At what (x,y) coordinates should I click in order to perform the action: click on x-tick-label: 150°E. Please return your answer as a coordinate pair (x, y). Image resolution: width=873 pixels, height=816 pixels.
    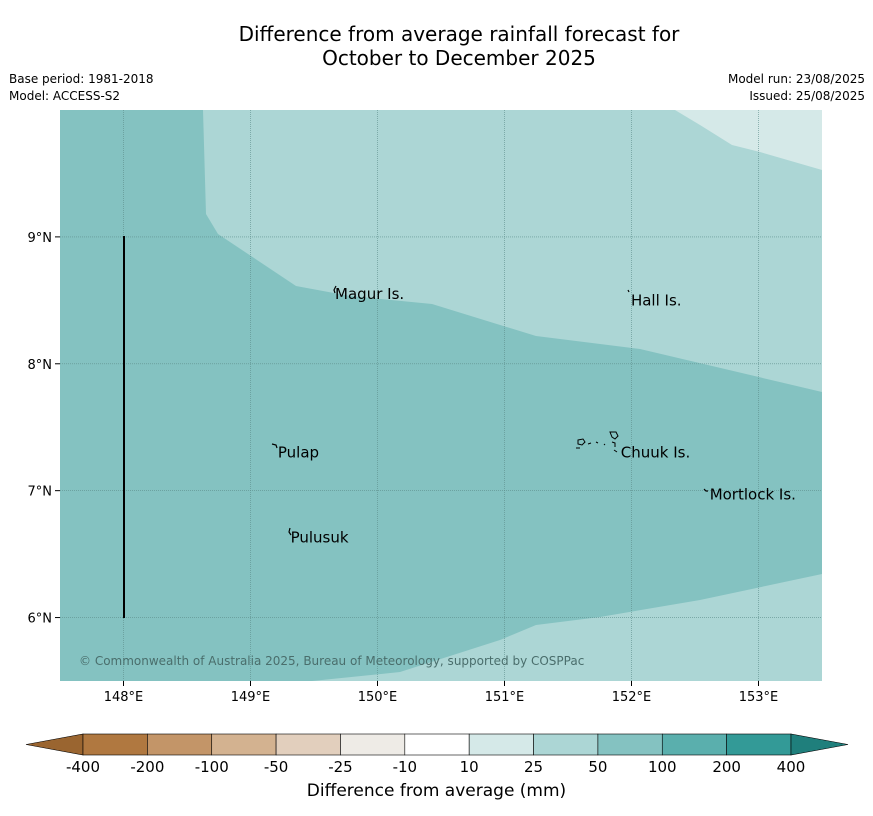
    Looking at the image, I should click on (378, 697).